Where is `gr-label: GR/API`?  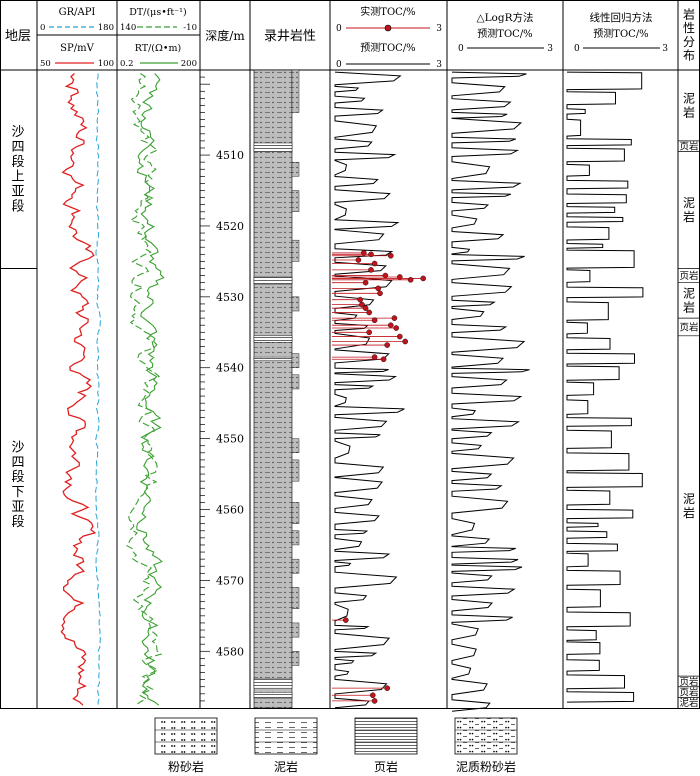
gr-label: GR/API is located at coordinates (77, 12).